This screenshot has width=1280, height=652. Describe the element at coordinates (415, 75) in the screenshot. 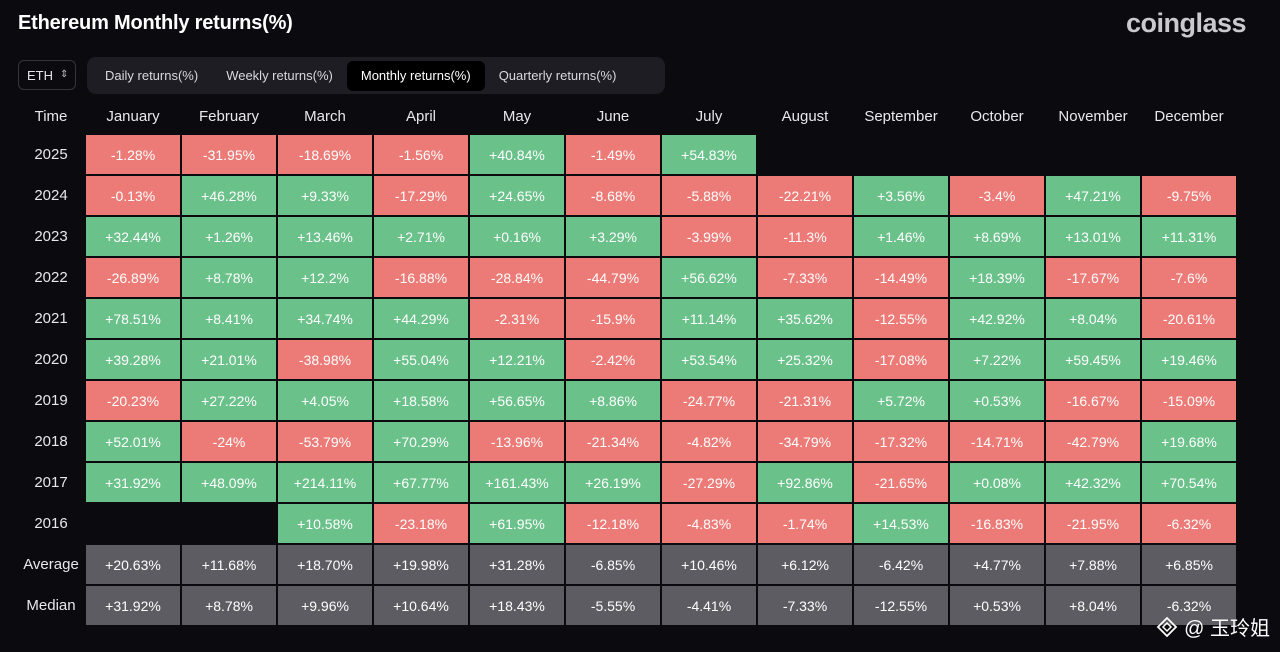

I see `tab-monthly-returns: Monthly returns(%)` at that location.